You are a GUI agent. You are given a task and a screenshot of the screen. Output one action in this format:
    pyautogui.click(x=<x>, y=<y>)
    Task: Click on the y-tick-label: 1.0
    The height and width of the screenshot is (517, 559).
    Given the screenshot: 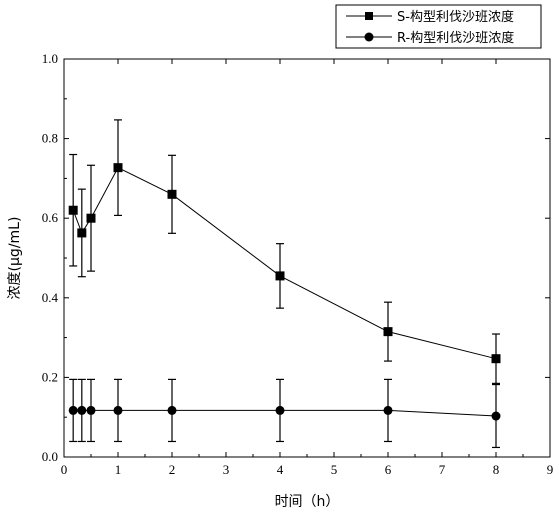 What is the action you would take?
    pyautogui.click(x=50, y=58)
    